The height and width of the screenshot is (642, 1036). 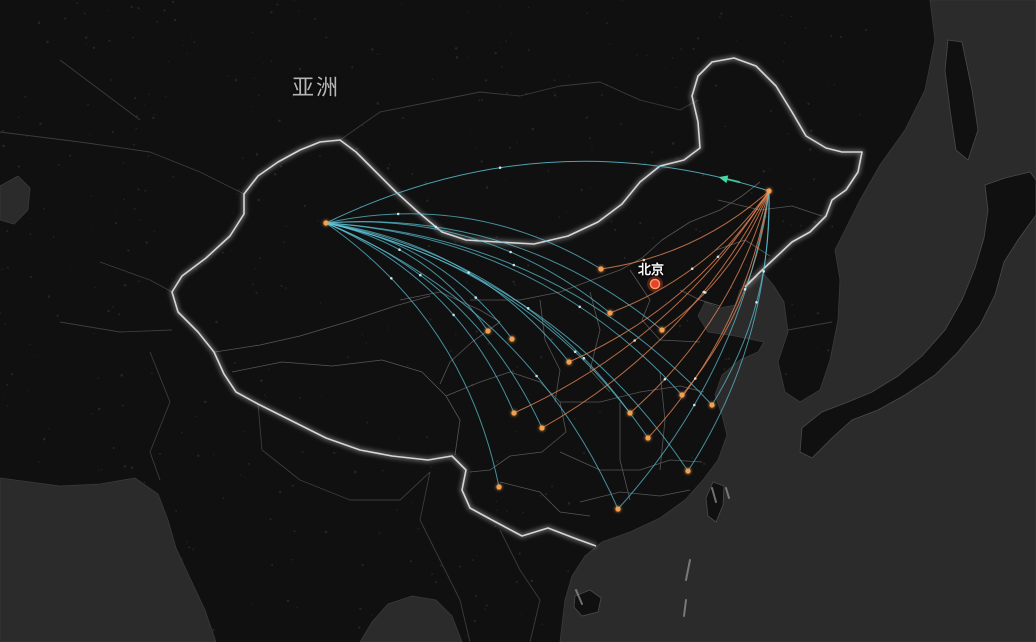 I want to click on origin-point-west, so click(x=326, y=223).